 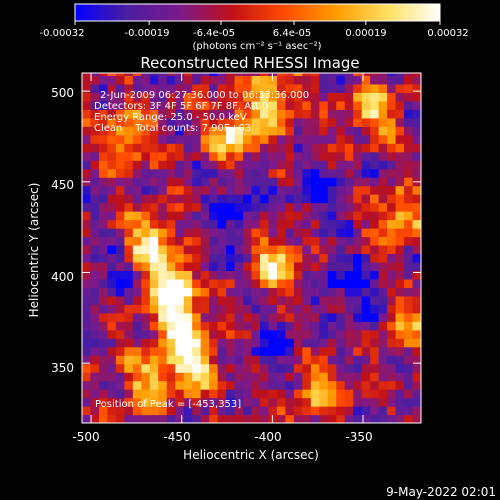 I want to click on colorbar-tick-label-5: 0.00032, so click(x=447, y=33).